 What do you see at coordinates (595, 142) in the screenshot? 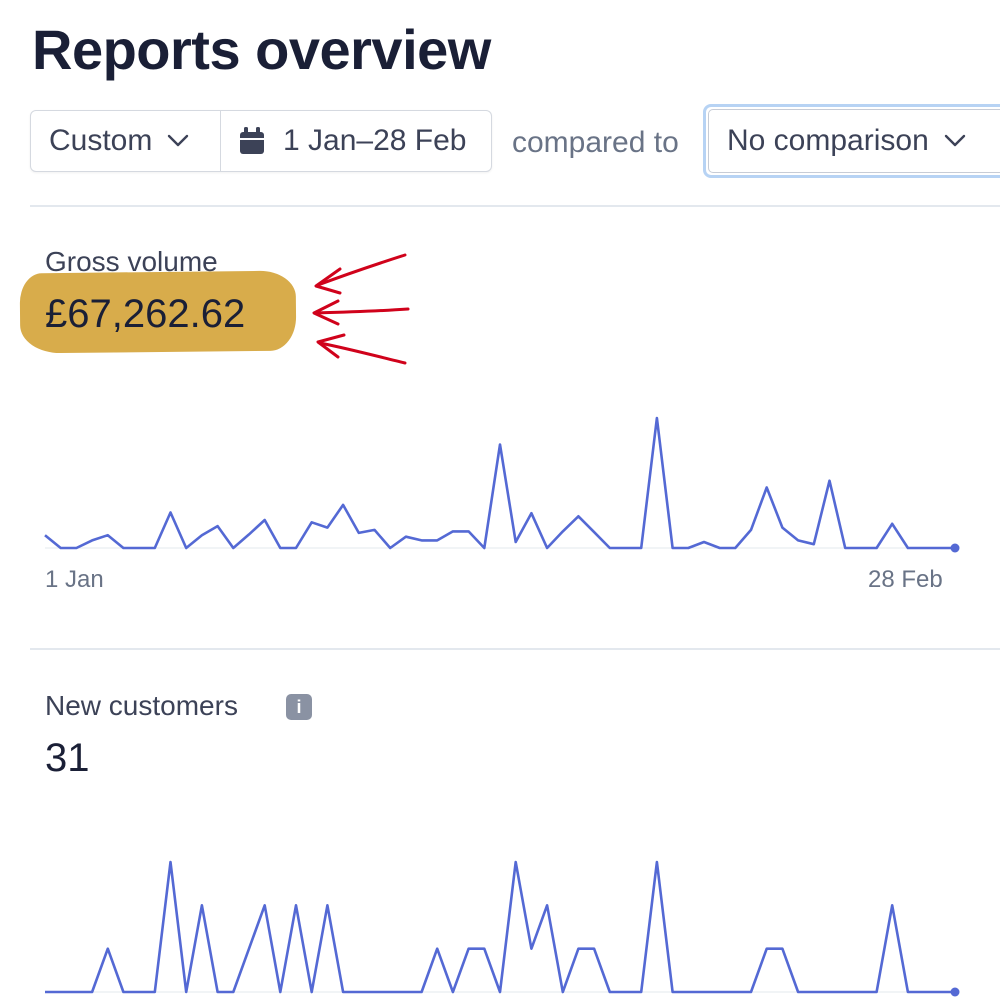
I see `compared-to-label: compared to` at bounding box center [595, 142].